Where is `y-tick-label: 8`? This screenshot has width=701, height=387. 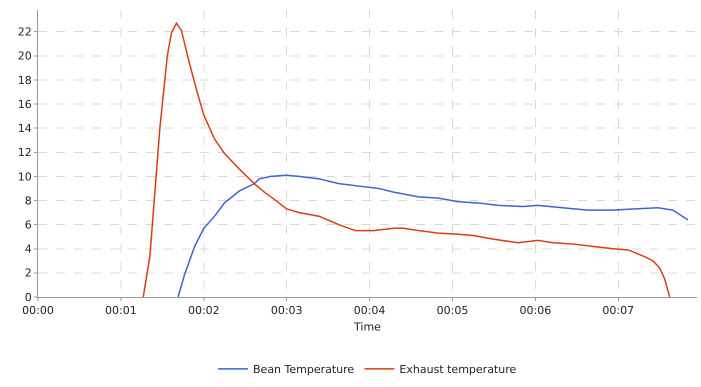
y-tick-label: 8 is located at coordinates (28, 201).